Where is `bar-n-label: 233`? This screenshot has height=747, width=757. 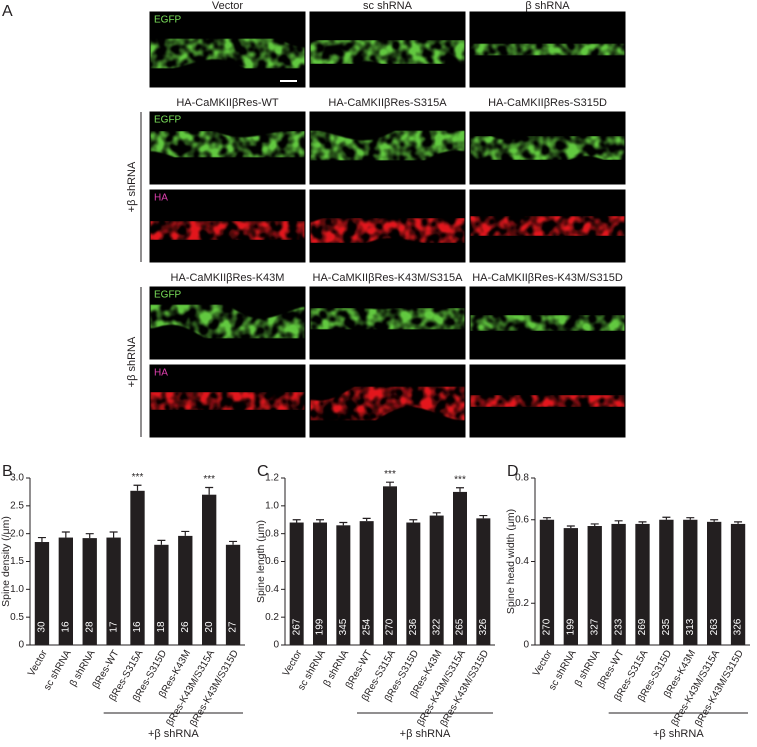
bar-n-label: 233 is located at coordinates (618, 626).